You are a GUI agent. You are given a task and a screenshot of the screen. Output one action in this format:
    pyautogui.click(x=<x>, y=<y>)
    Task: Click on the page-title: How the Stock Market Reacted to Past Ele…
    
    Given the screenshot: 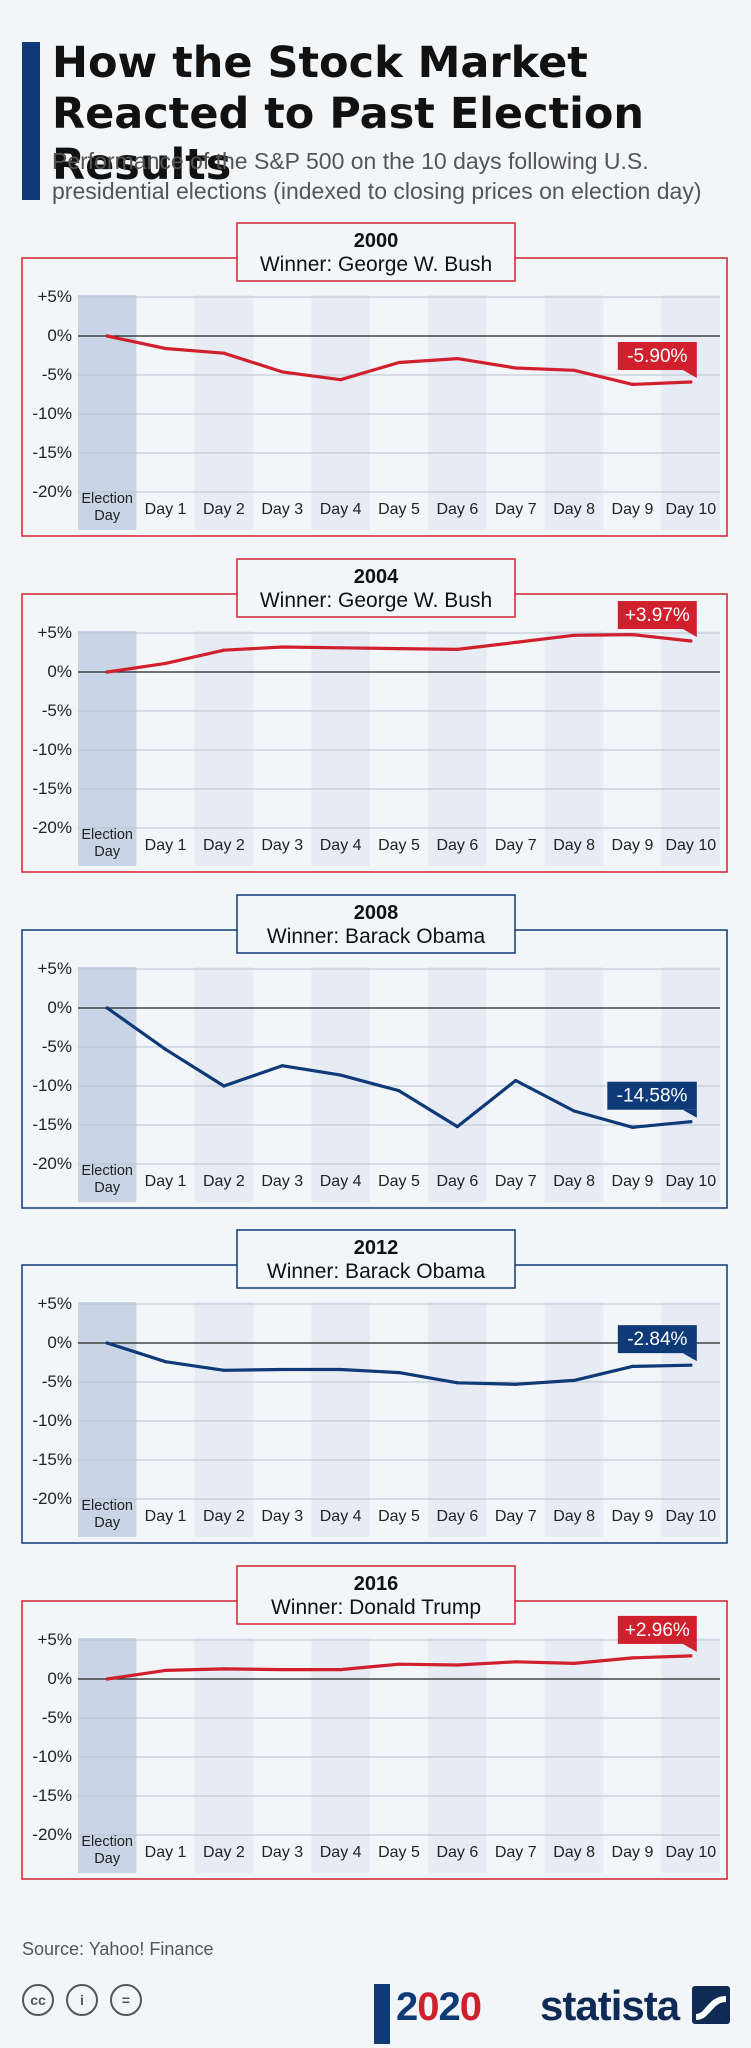 What is the action you would take?
    pyautogui.click(x=348, y=114)
    